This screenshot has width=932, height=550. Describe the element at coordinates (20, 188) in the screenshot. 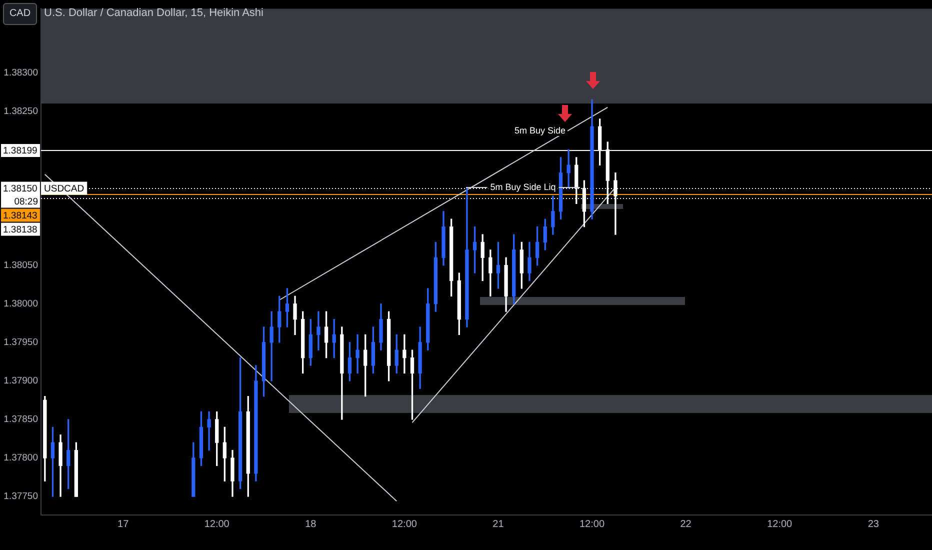

I see `ref-line-label: 1.38150` at that location.